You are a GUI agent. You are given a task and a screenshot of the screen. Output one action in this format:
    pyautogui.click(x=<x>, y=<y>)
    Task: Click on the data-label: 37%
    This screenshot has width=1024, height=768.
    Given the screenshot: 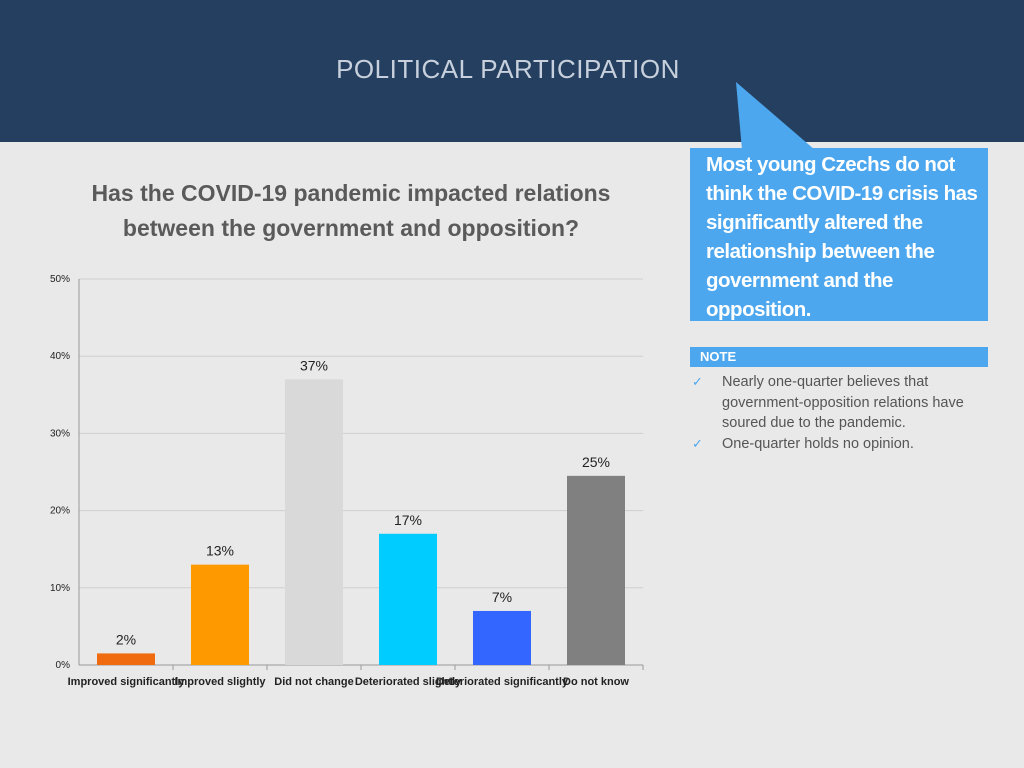 What is the action you would take?
    pyautogui.click(x=314, y=365)
    